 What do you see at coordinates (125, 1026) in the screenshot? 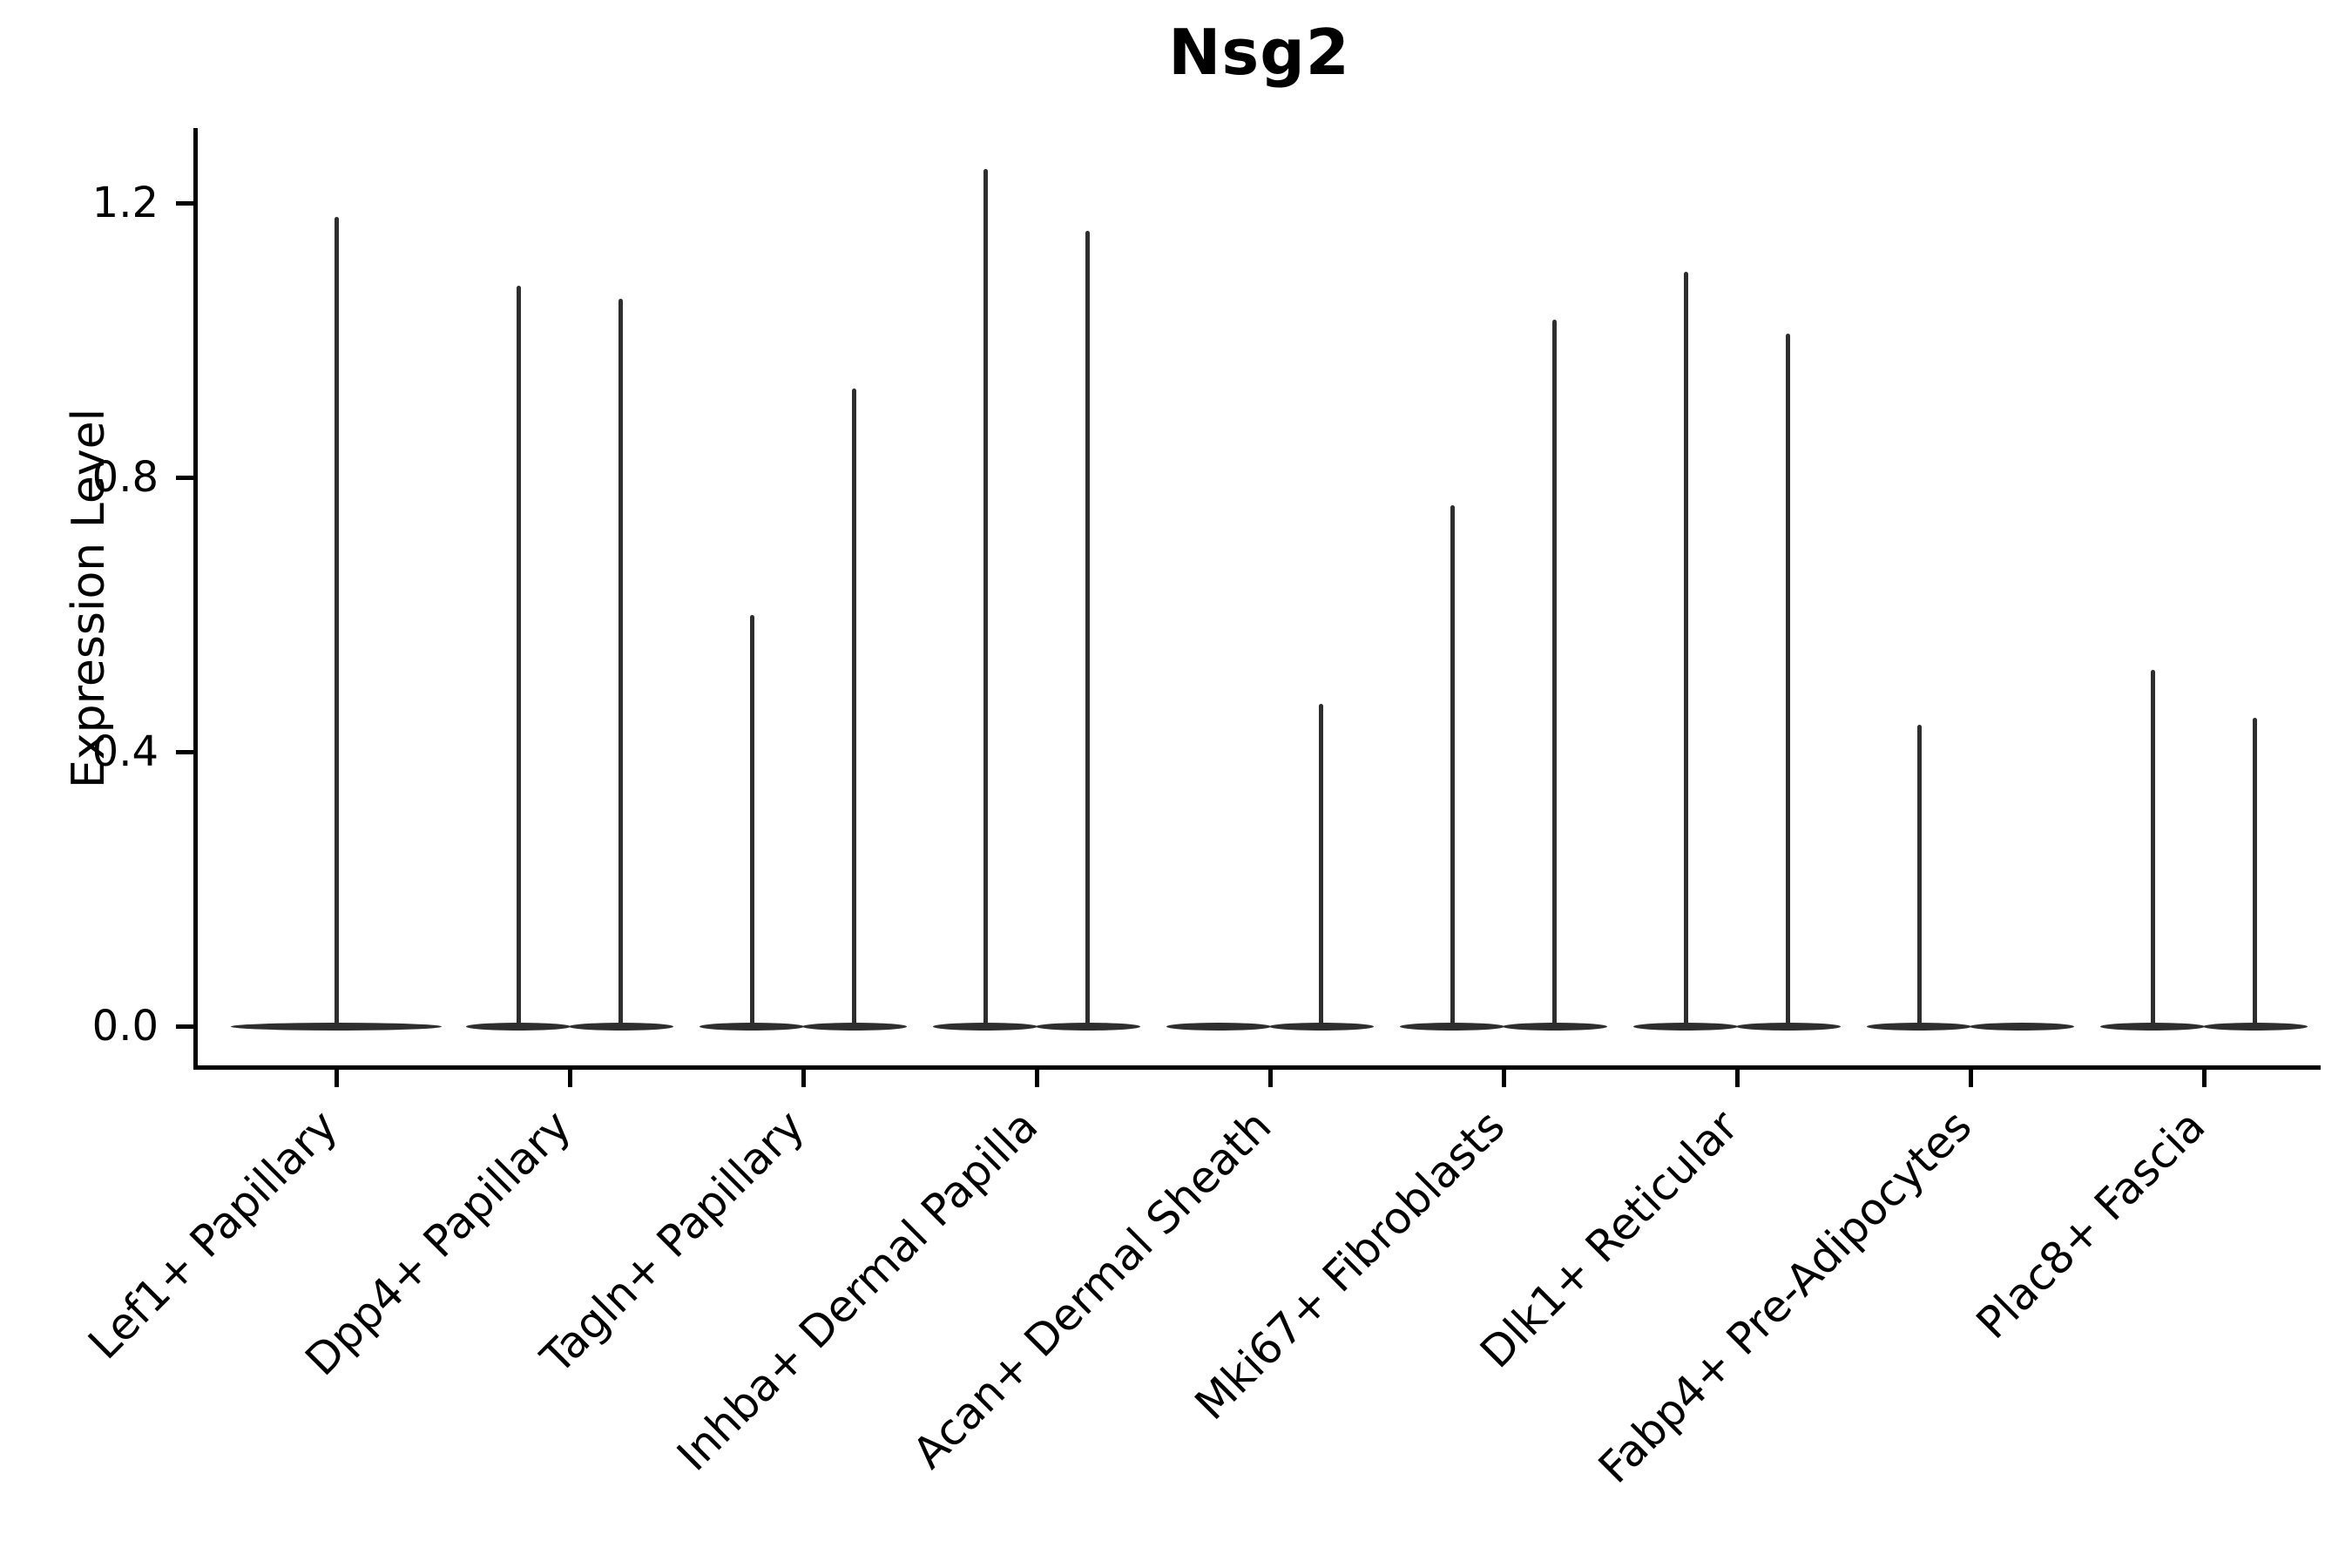
I see `y-tick-label: 0.0` at bounding box center [125, 1026].